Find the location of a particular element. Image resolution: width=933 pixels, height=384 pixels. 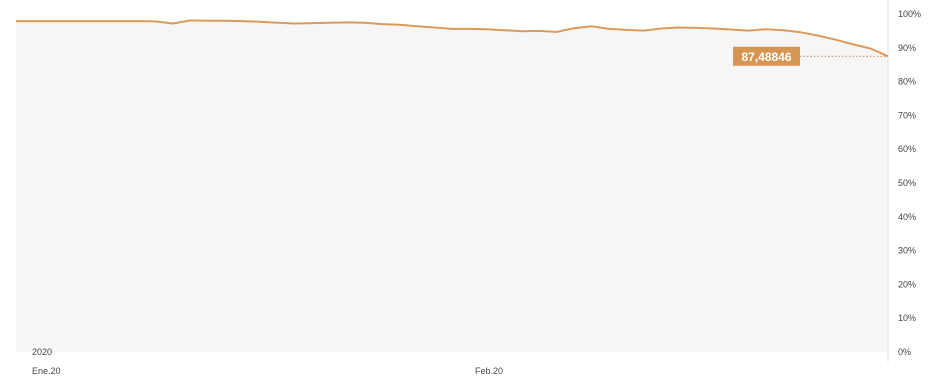

x-tick-label-mid: Feb.20 is located at coordinates (489, 371).